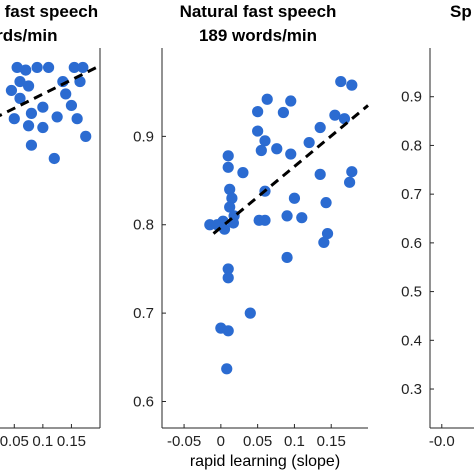  I want to click on panel-b-y-tick-label: 0.6, so click(143, 401).